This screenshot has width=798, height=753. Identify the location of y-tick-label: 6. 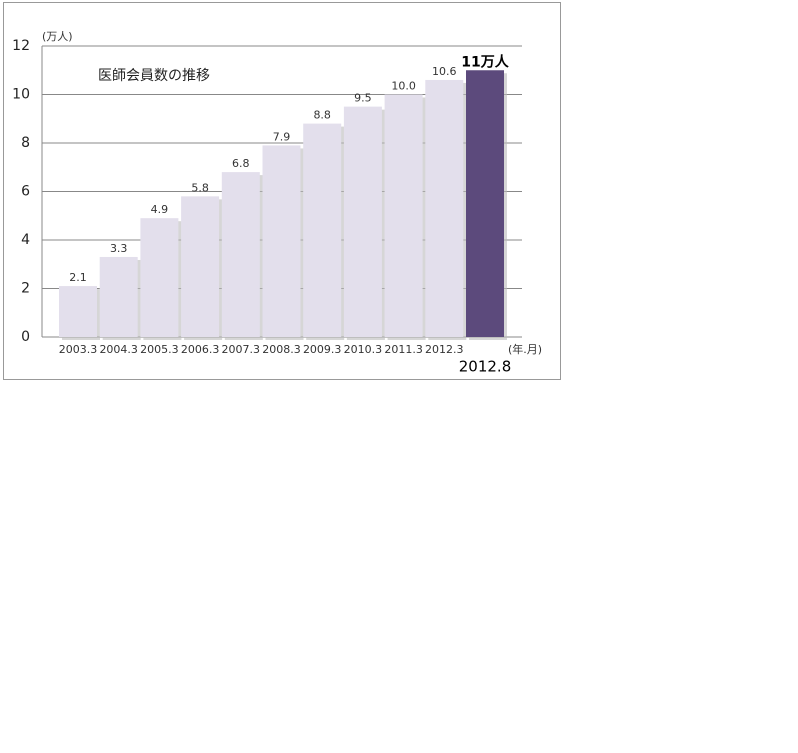
(25, 192).